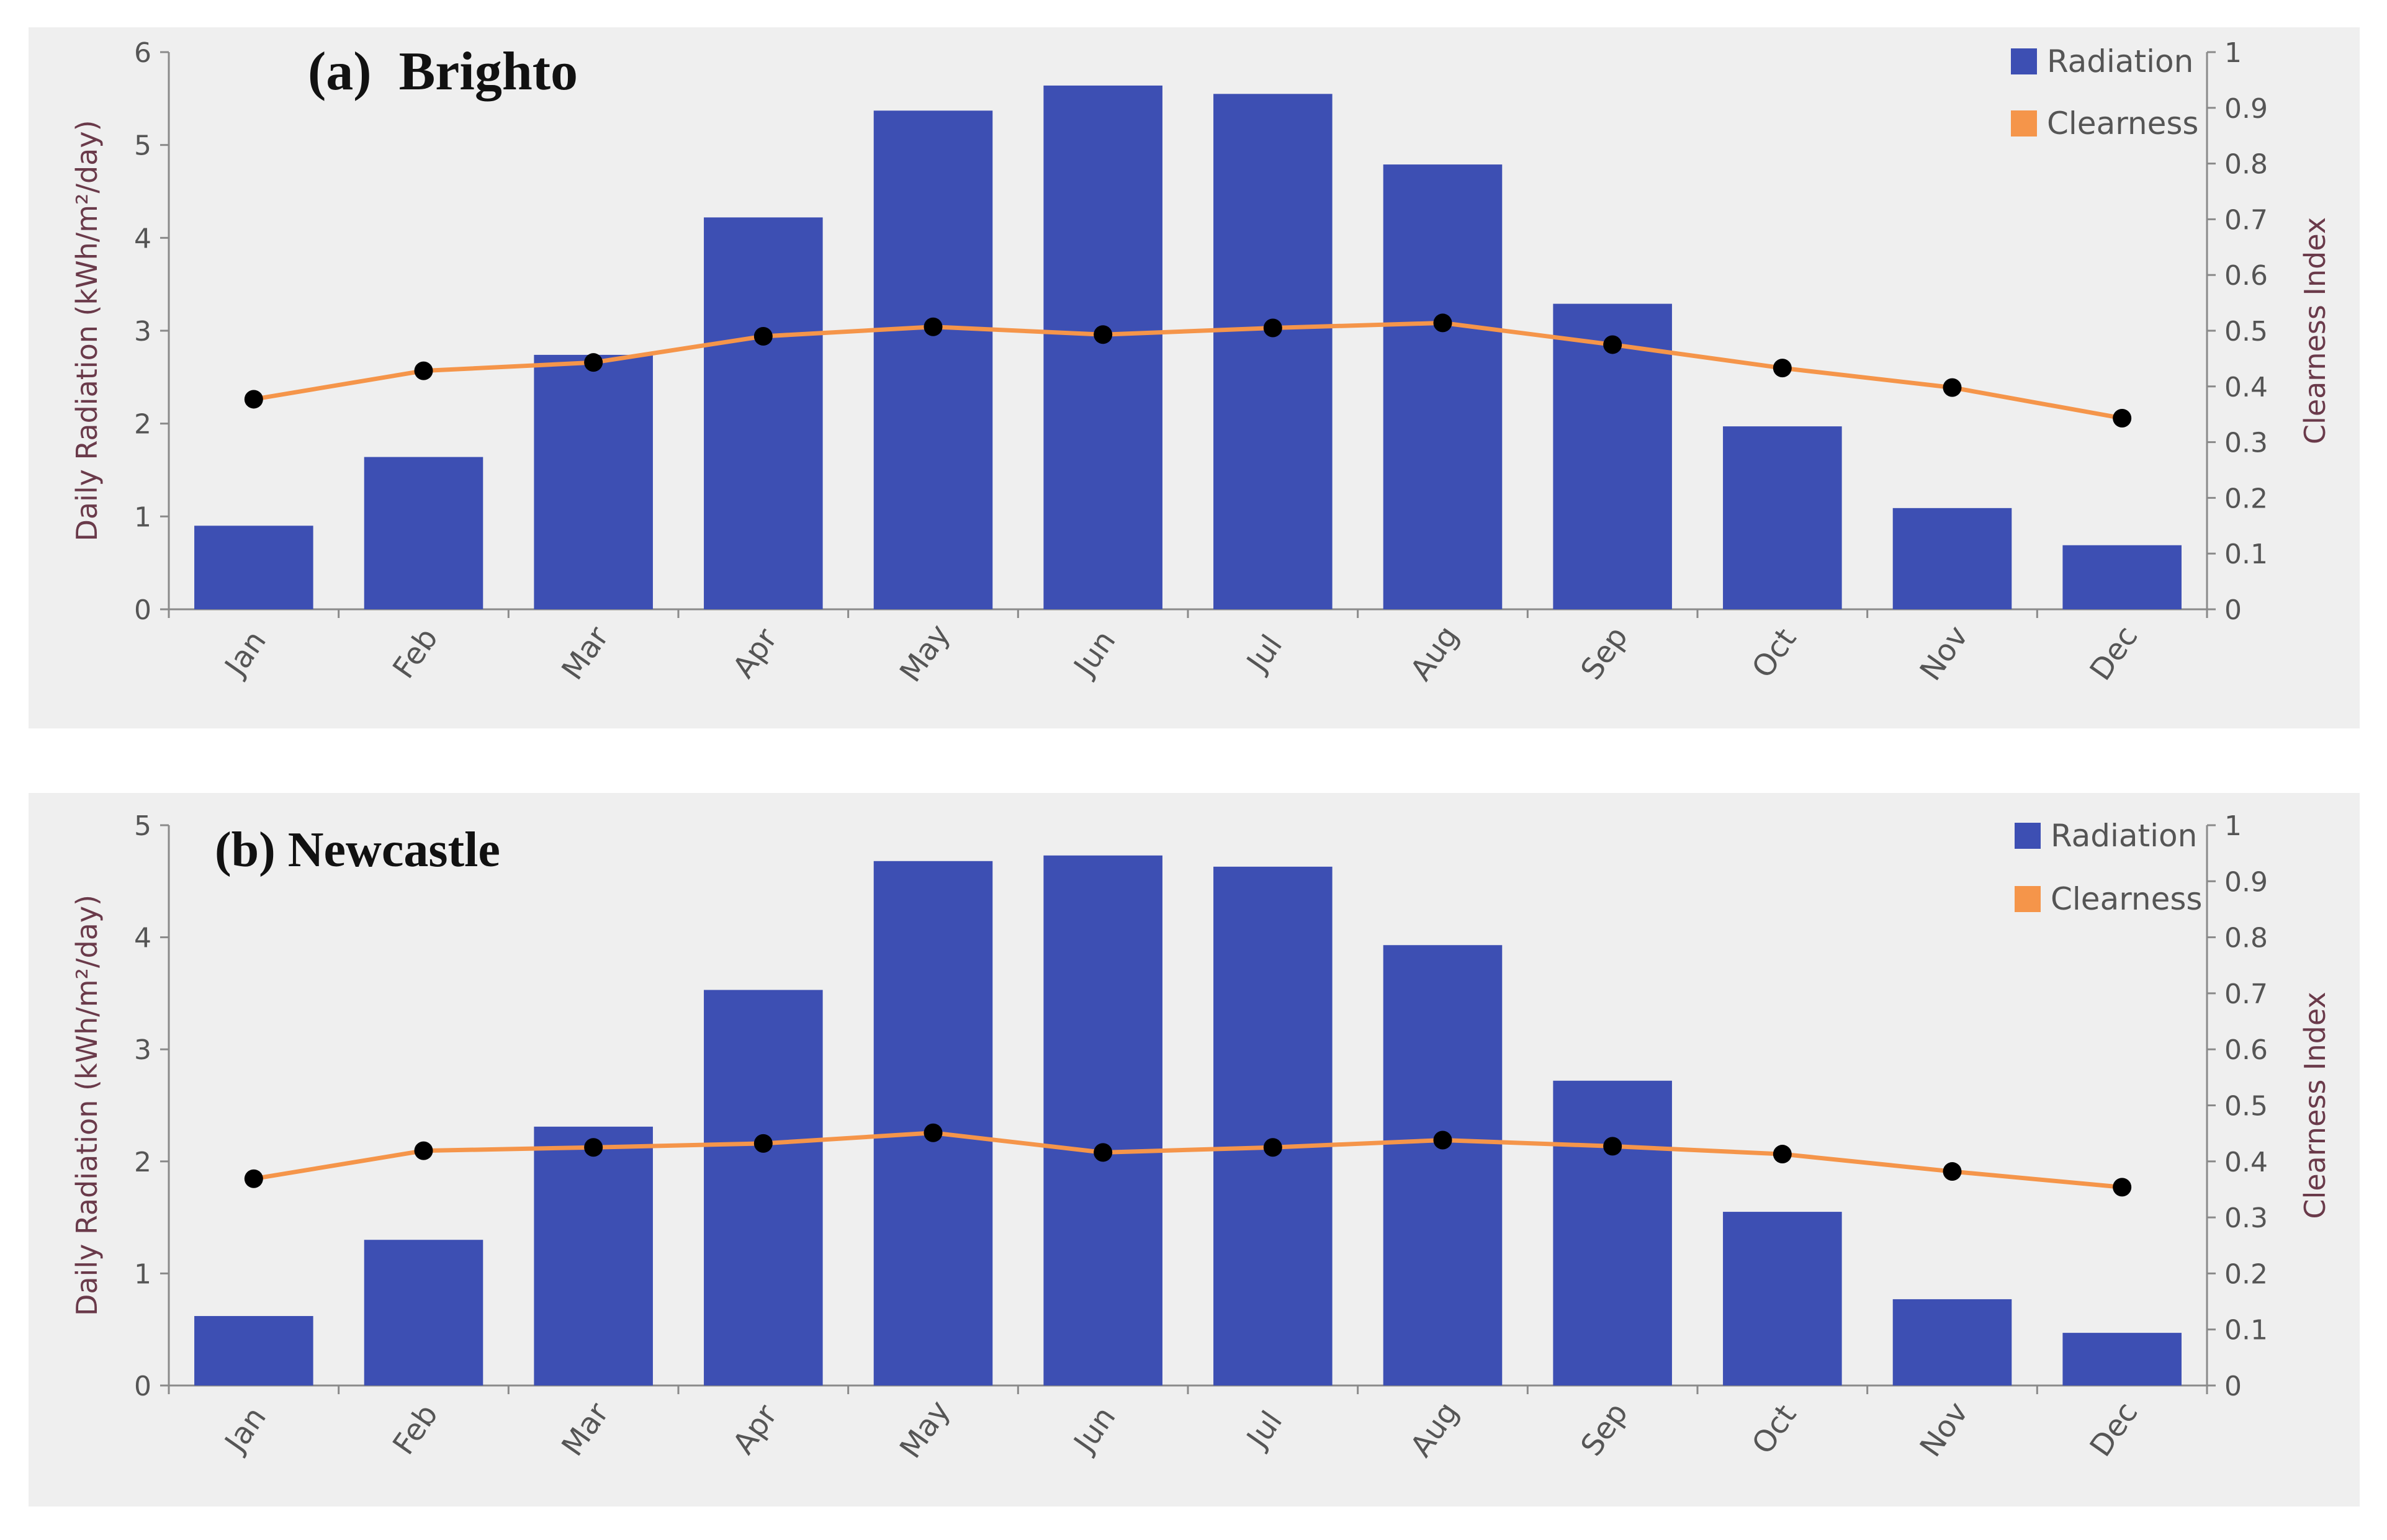 Image resolution: width=2387 pixels, height=1540 pixels. Describe the element at coordinates (1435, 1429) in the screenshot. I see `x-tick-label: Aug` at that location.